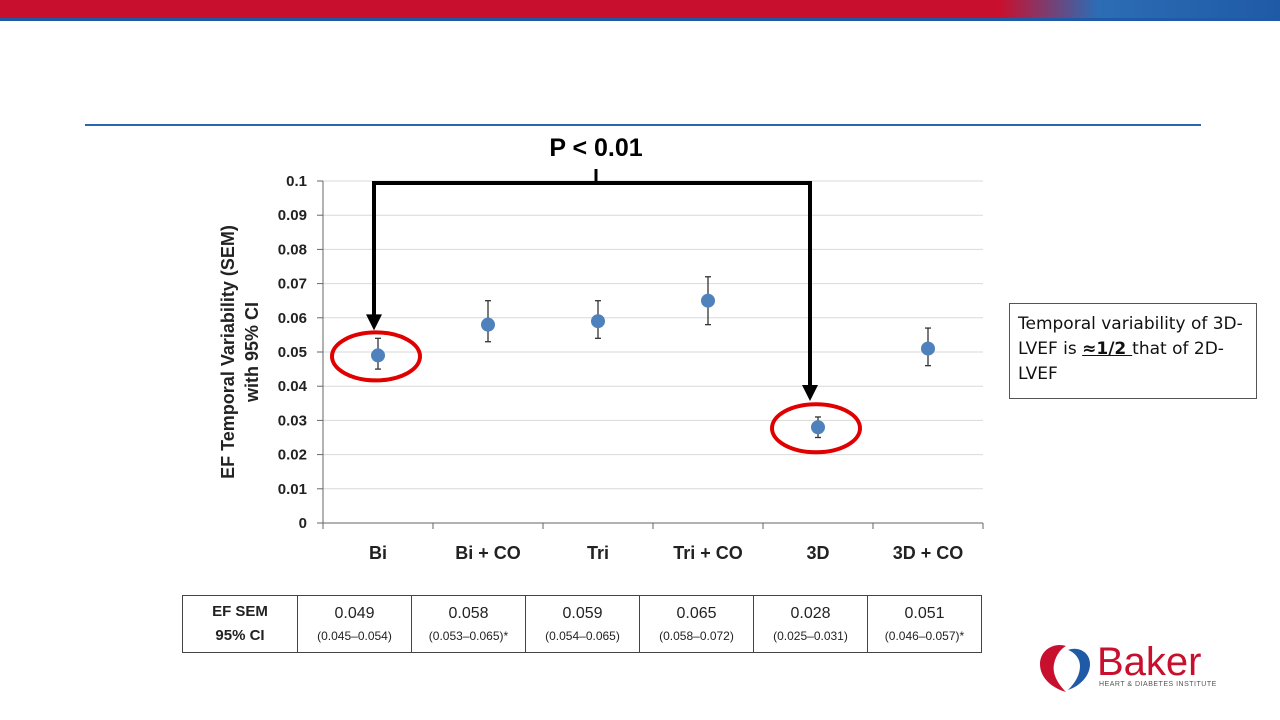 The image size is (1280, 720). I want to click on logo-name: Baker, so click(1149, 662).